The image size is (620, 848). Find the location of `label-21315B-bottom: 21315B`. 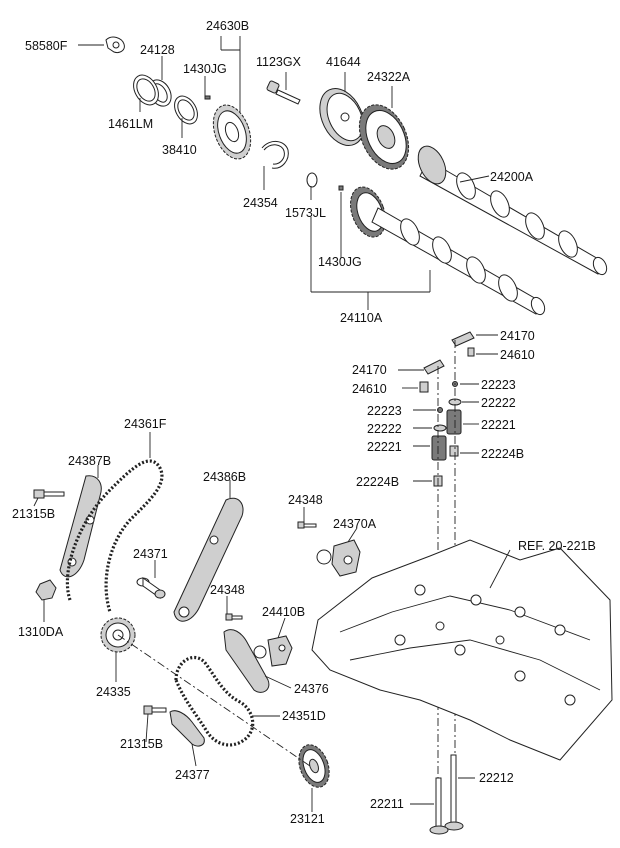

label-21315B-bottom: 21315B is located at coordinates (141, 744).